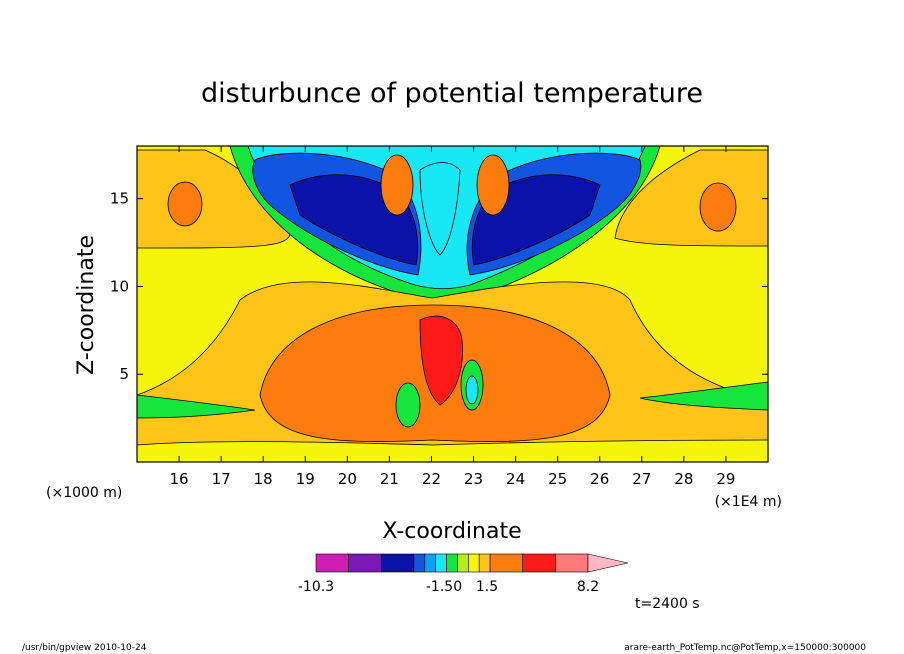  Describe the element at coordinates (179, 479) in the screenshot. I see `x-tick-label: 16` at that location.